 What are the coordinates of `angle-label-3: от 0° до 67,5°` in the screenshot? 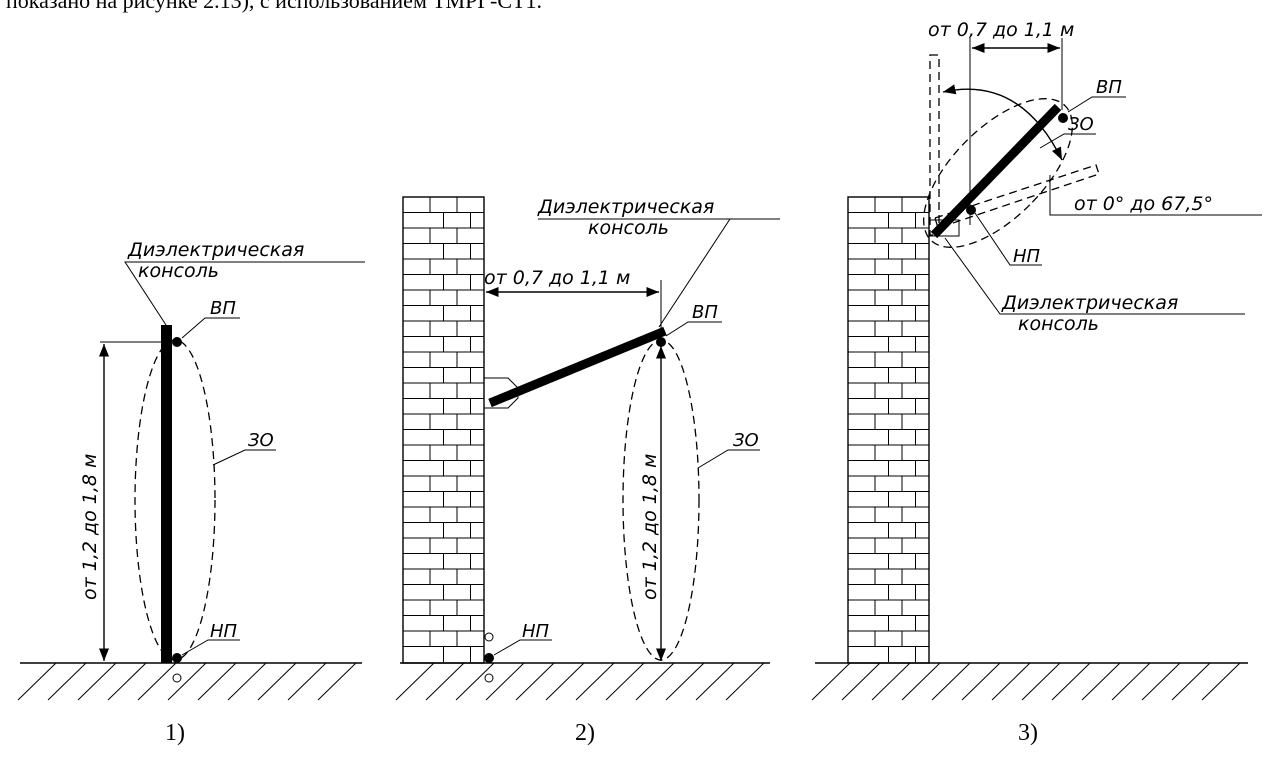 It's located at (1143, 204).